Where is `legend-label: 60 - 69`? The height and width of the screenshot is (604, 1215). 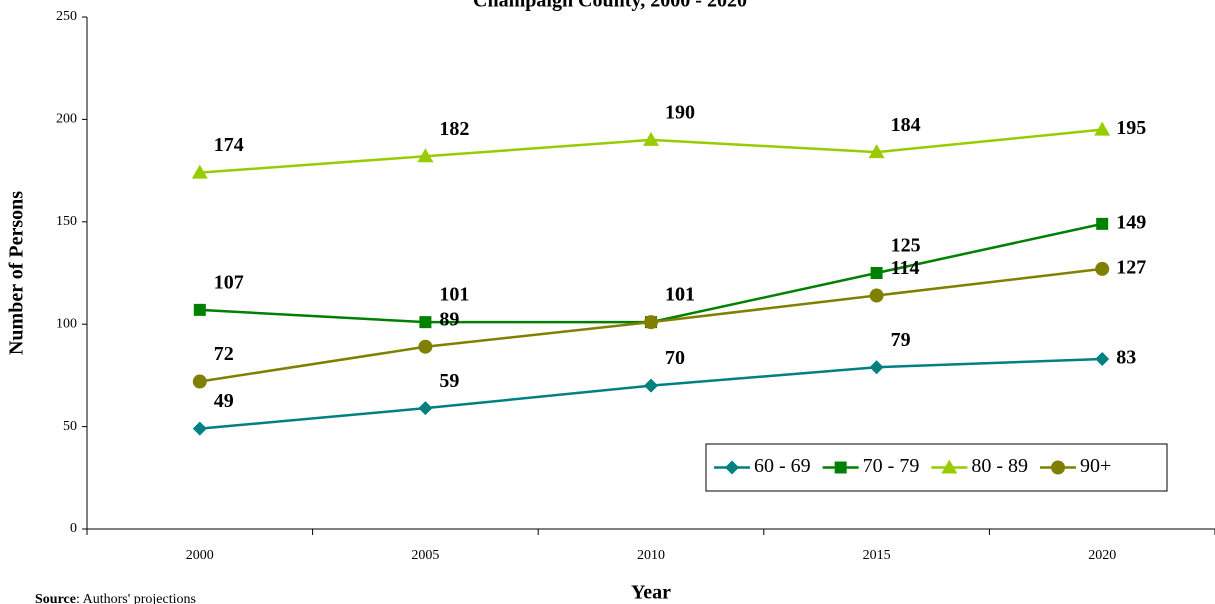 legend-label: 60 - 69 is located at coordinates (782, 466).